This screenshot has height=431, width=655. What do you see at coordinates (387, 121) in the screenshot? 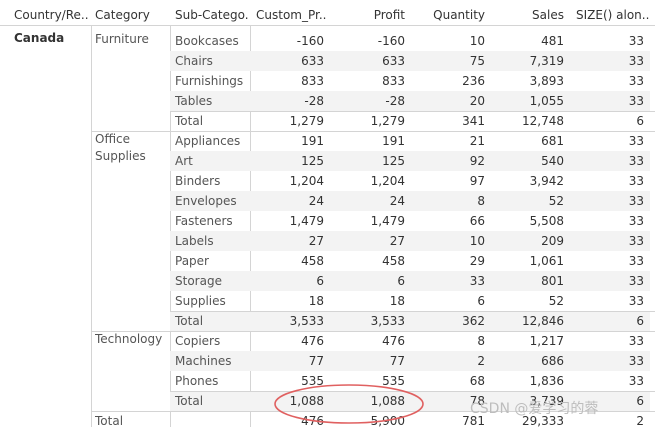
I see `total-cell-profit: 1,279` at bounding box center [387, 121].